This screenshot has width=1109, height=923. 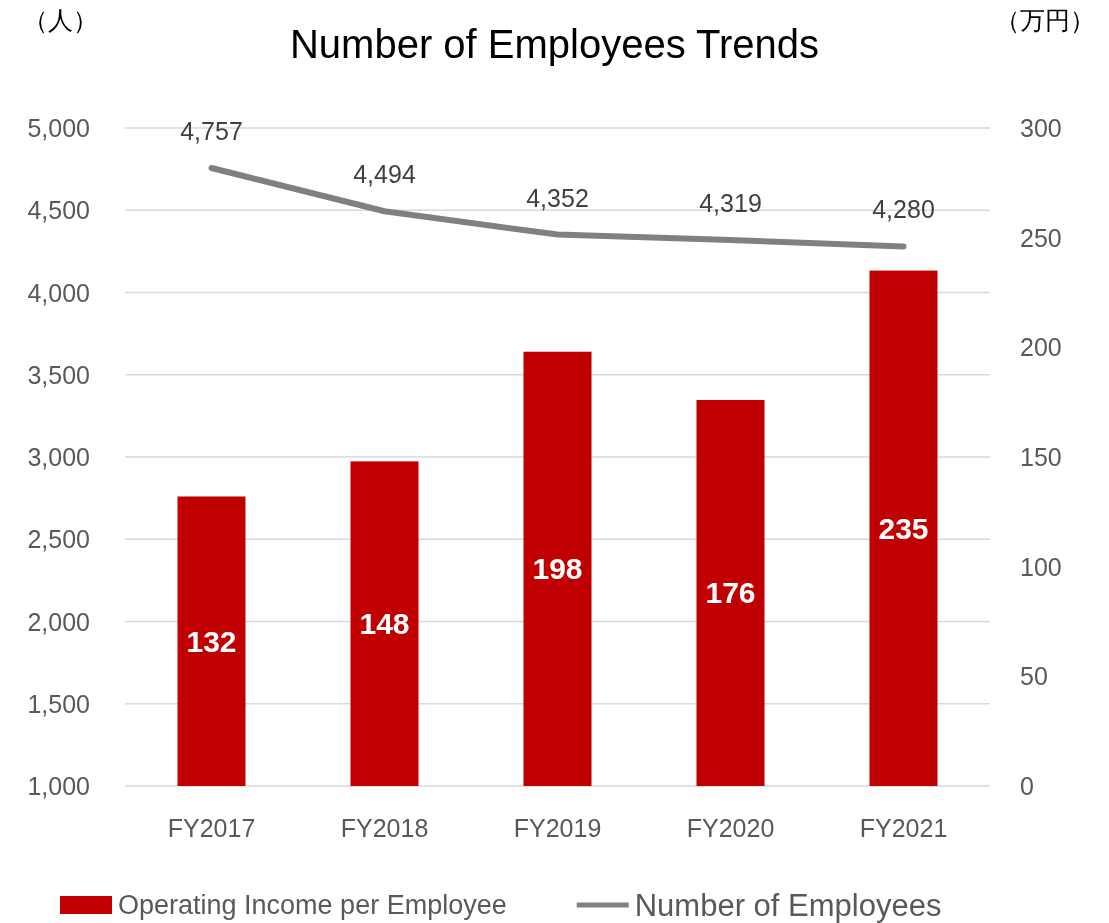 What do you see at coordinates (211, 130) in the screenshot?
I see `data-label: 4,757` at bounding box center [211, 130].